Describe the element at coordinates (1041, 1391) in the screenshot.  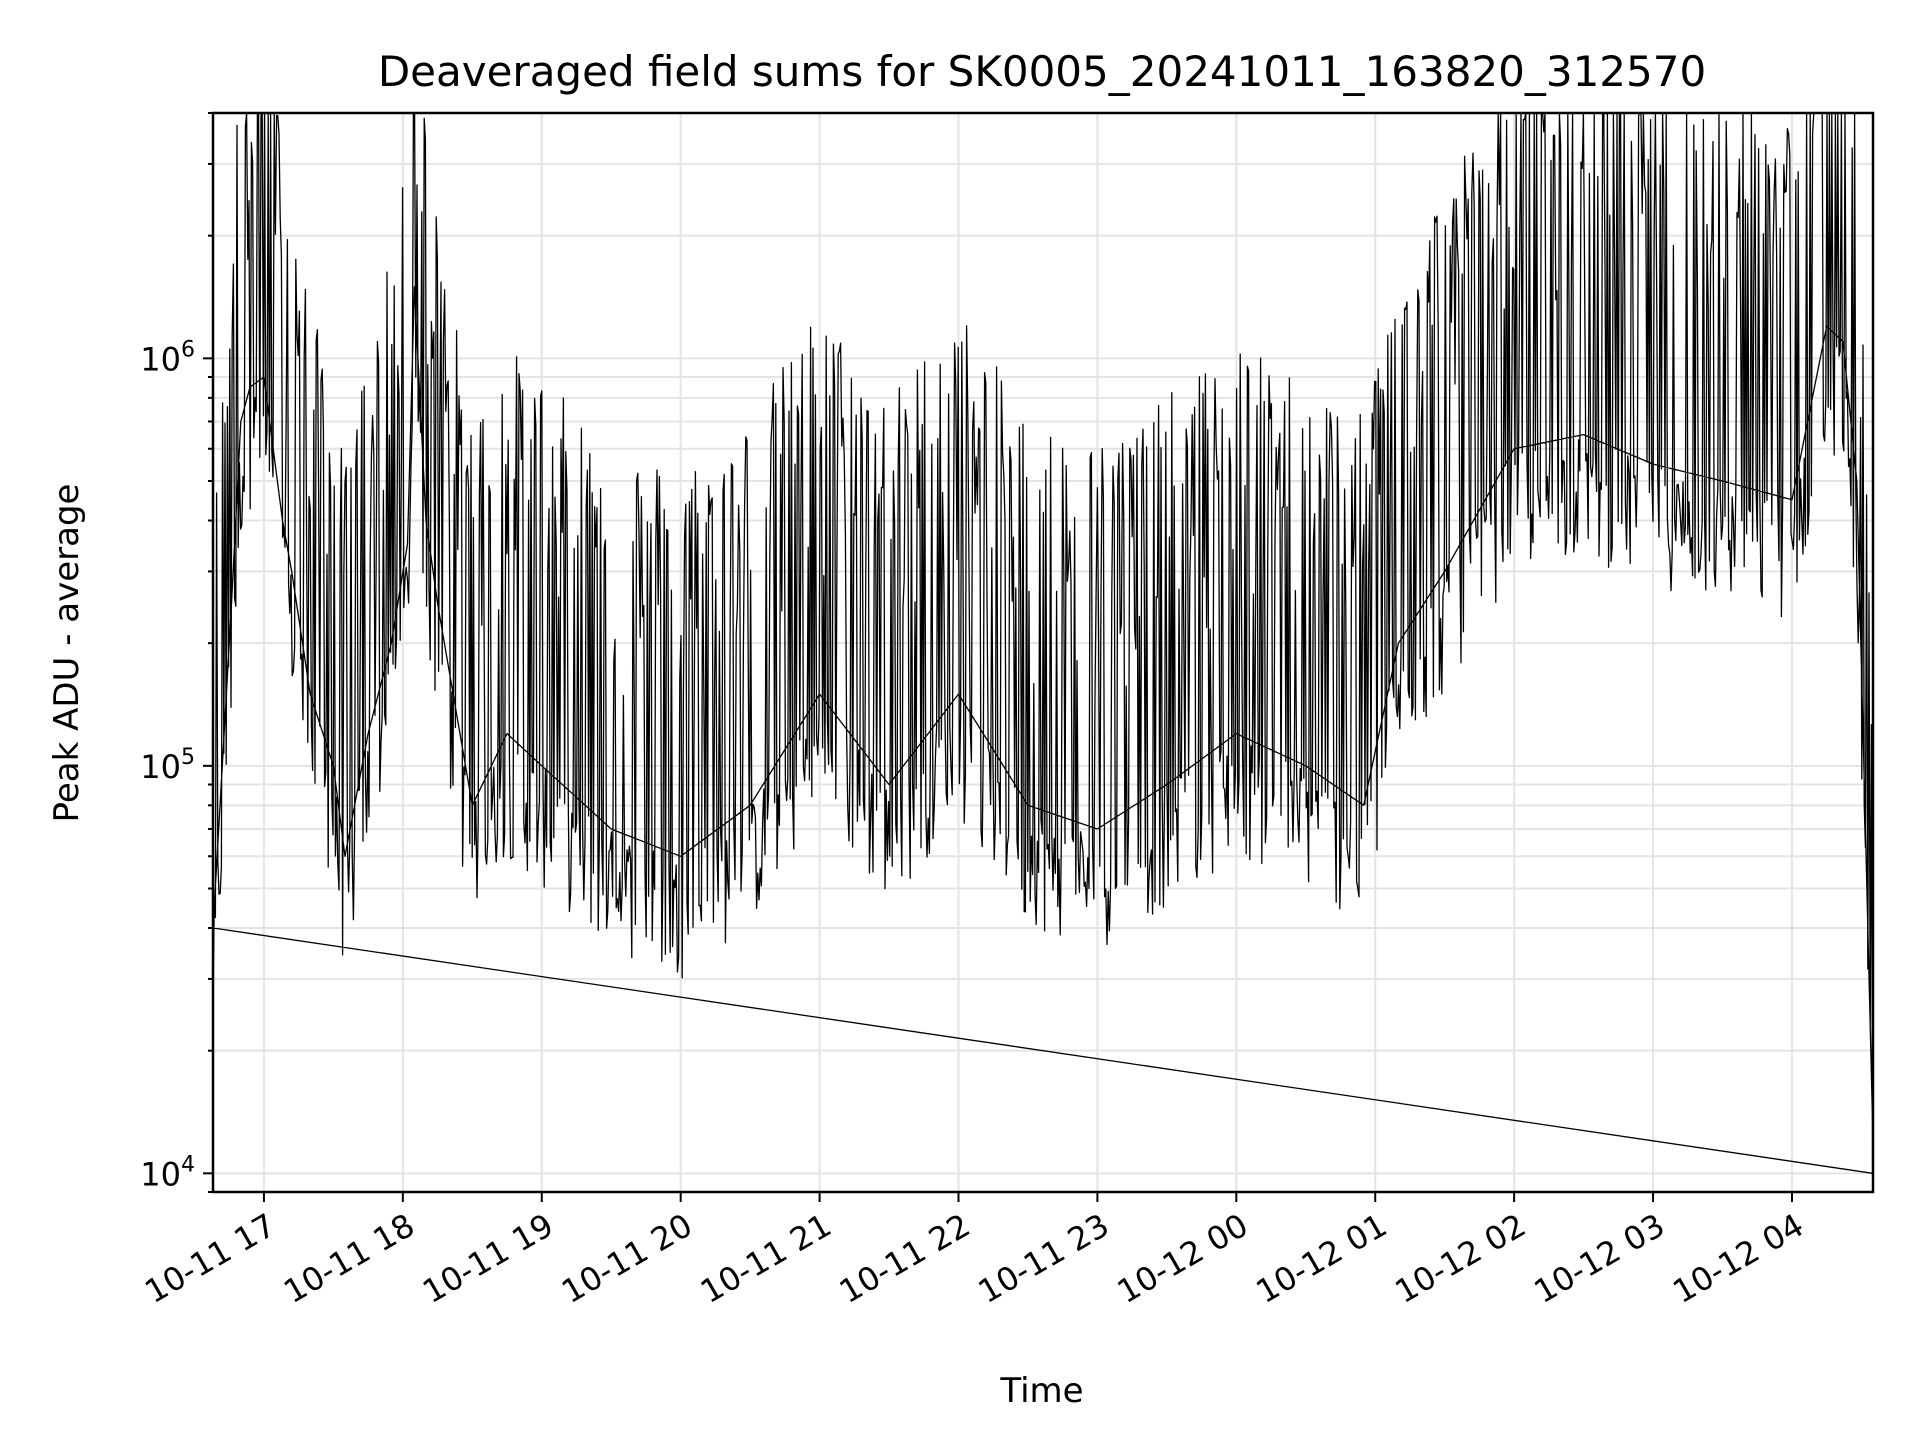
I see `x-axis-label: Time` at that location.